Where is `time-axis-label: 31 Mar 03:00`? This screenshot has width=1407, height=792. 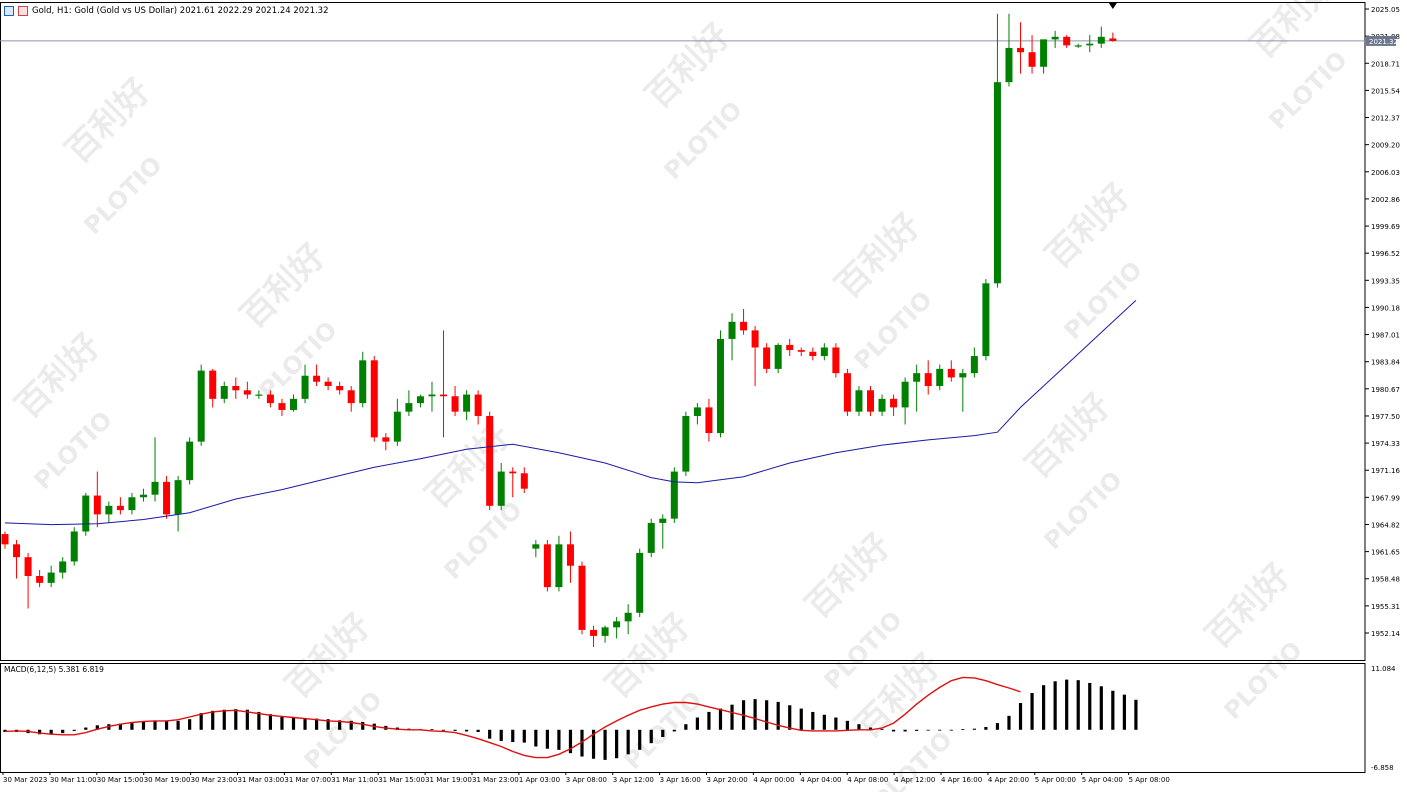 time-axis-label: 31 Mar 03:00 is located at coordinates (261, 780).